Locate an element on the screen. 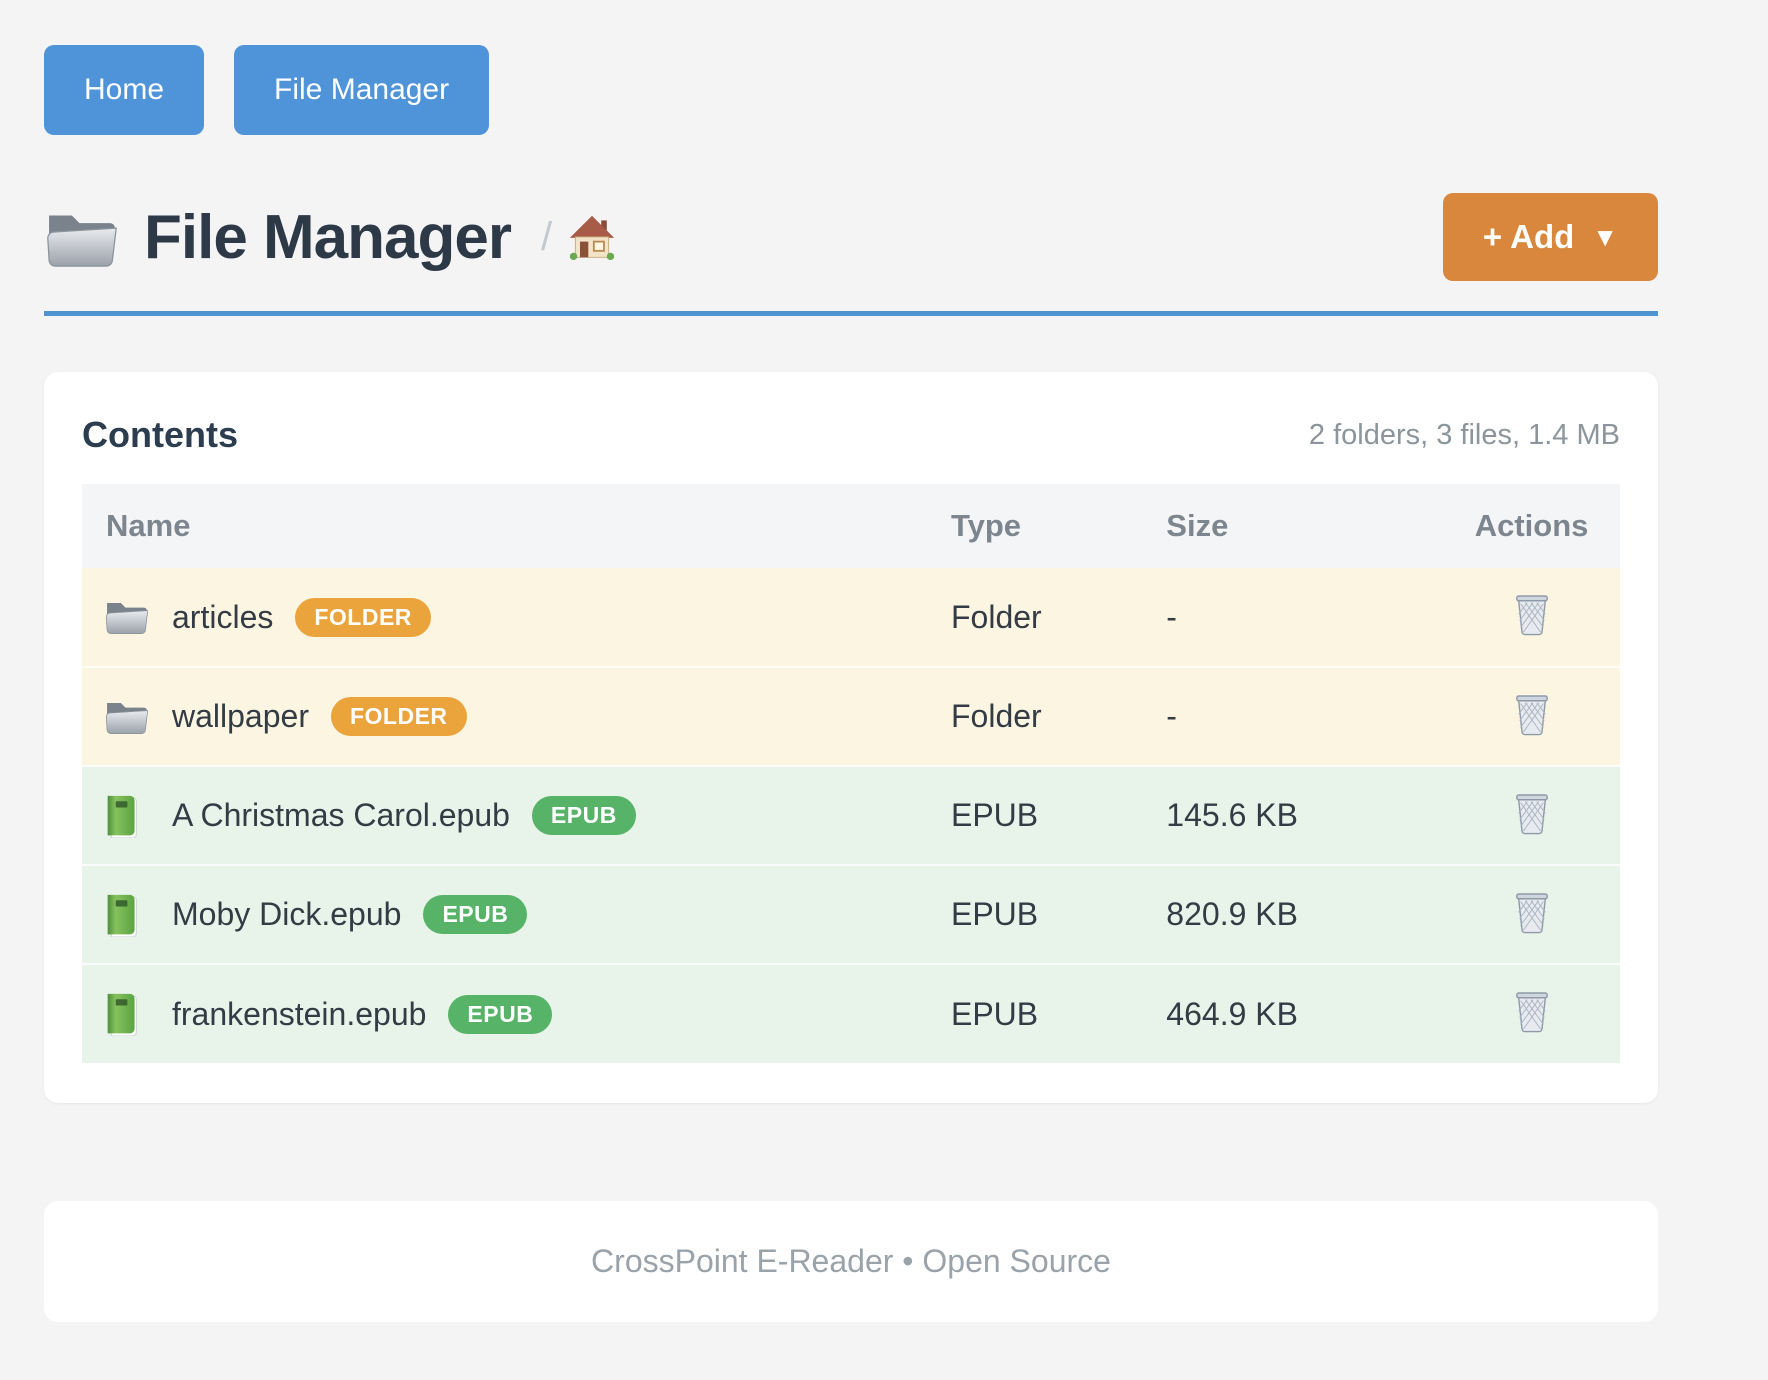 This screenshot has width=1768, height=1380. footer-text: CrossPoint E-Reader • Open Source is located at coordinates (851, 1261).